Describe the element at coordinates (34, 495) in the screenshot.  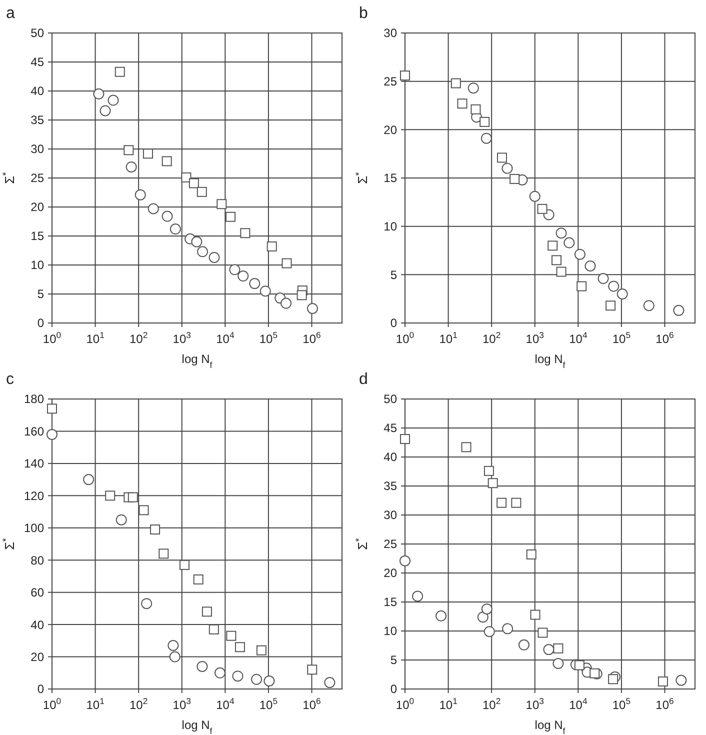
I see `y-tick-label: 120` at that location.